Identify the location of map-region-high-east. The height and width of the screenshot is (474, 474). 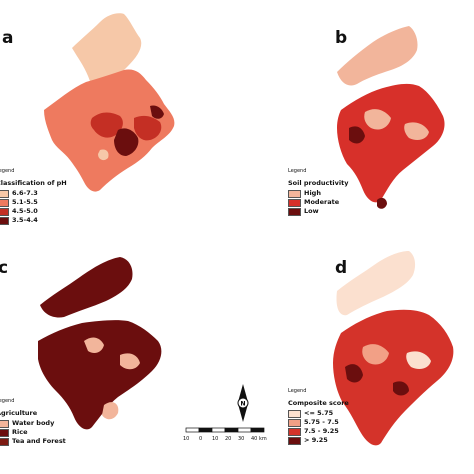
(416, 131).